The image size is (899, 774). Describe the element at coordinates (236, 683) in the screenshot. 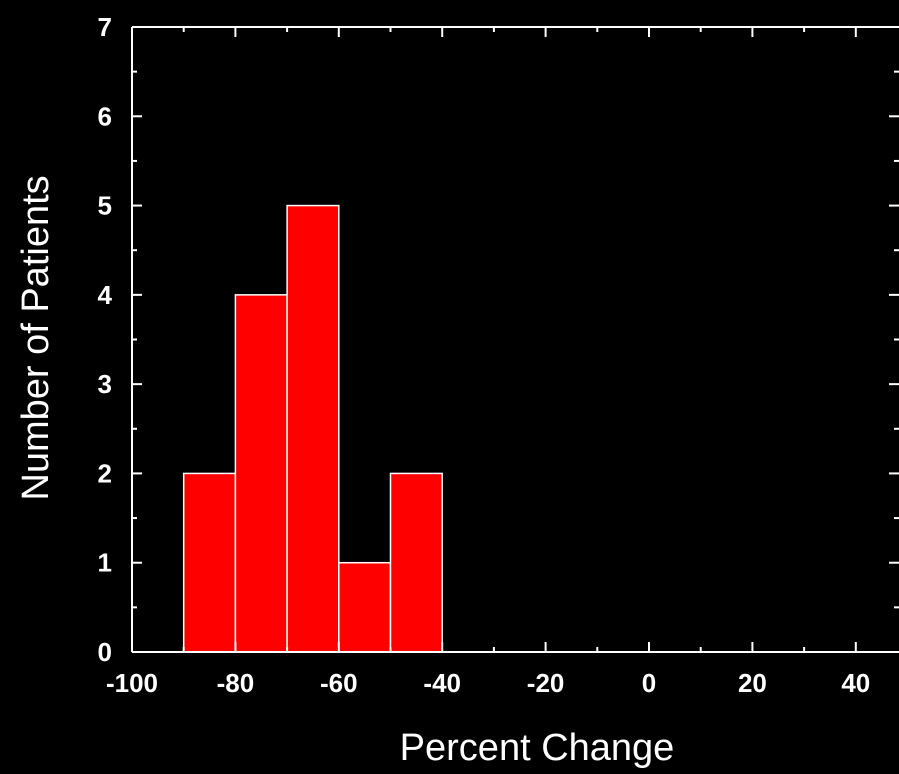

I see `x-tick-label: -80` at that location.